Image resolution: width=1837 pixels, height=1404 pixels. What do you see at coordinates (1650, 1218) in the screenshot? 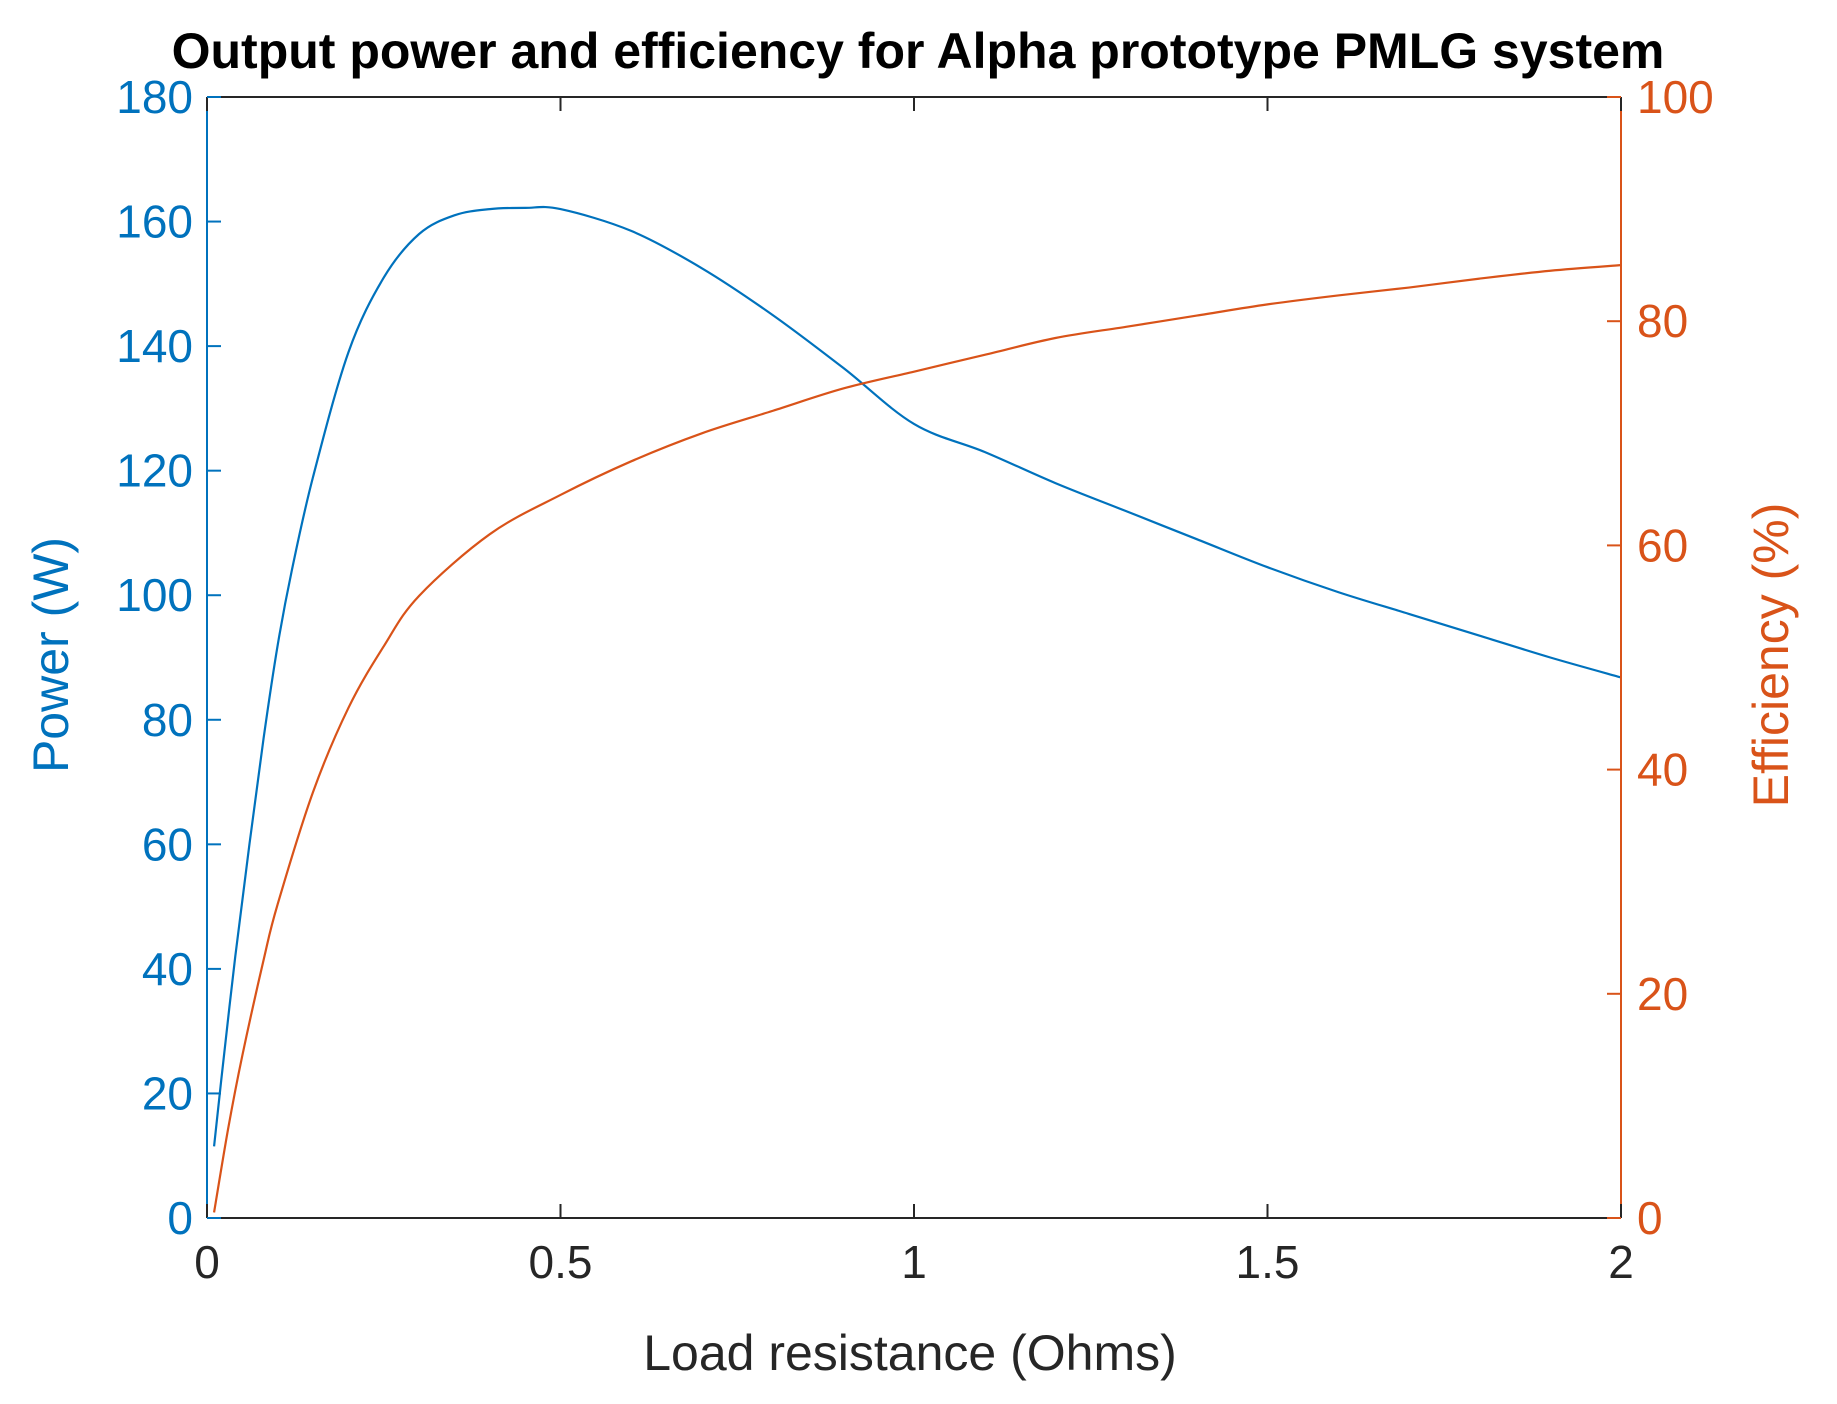
I see `right-y-tick-label: 0` at bounding box center [1650, 1218].